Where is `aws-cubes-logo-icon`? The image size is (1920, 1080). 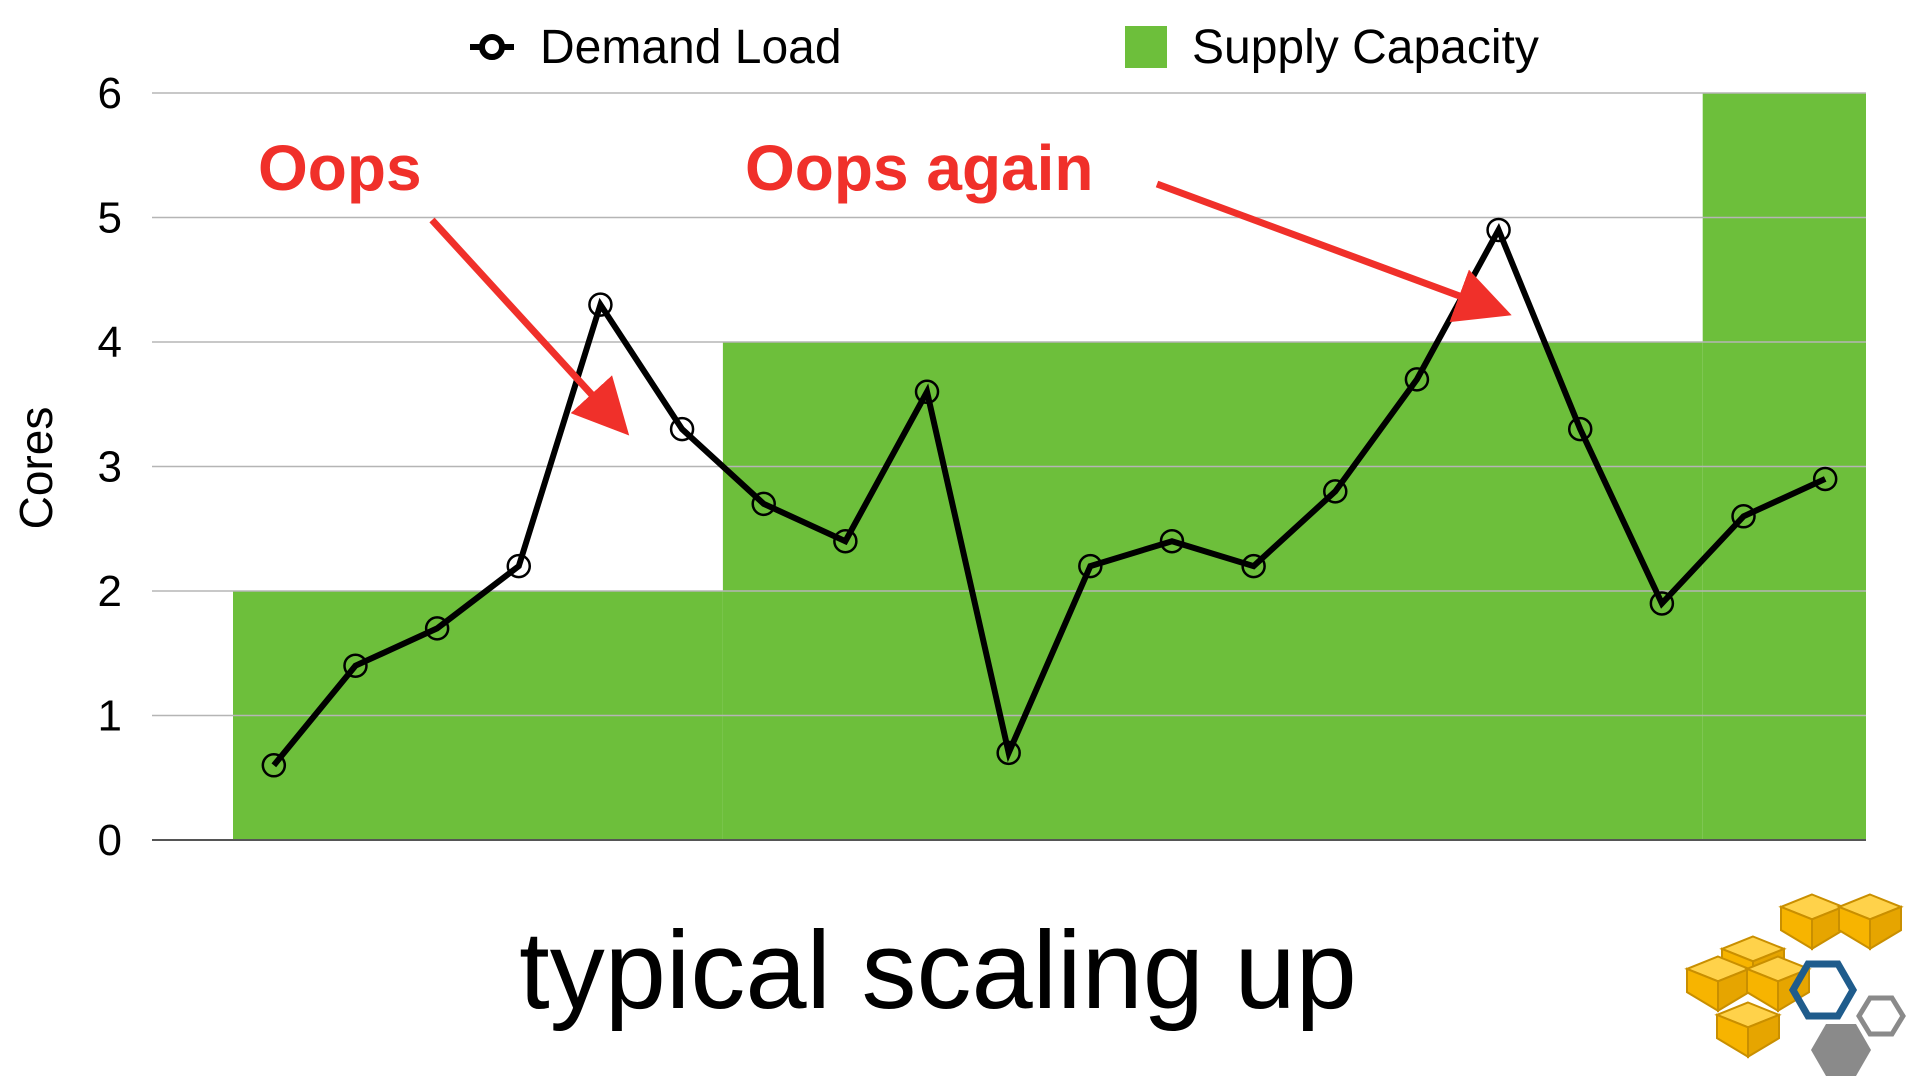
aws-cubes-logo-icon is located at coordinates (1795, 984).